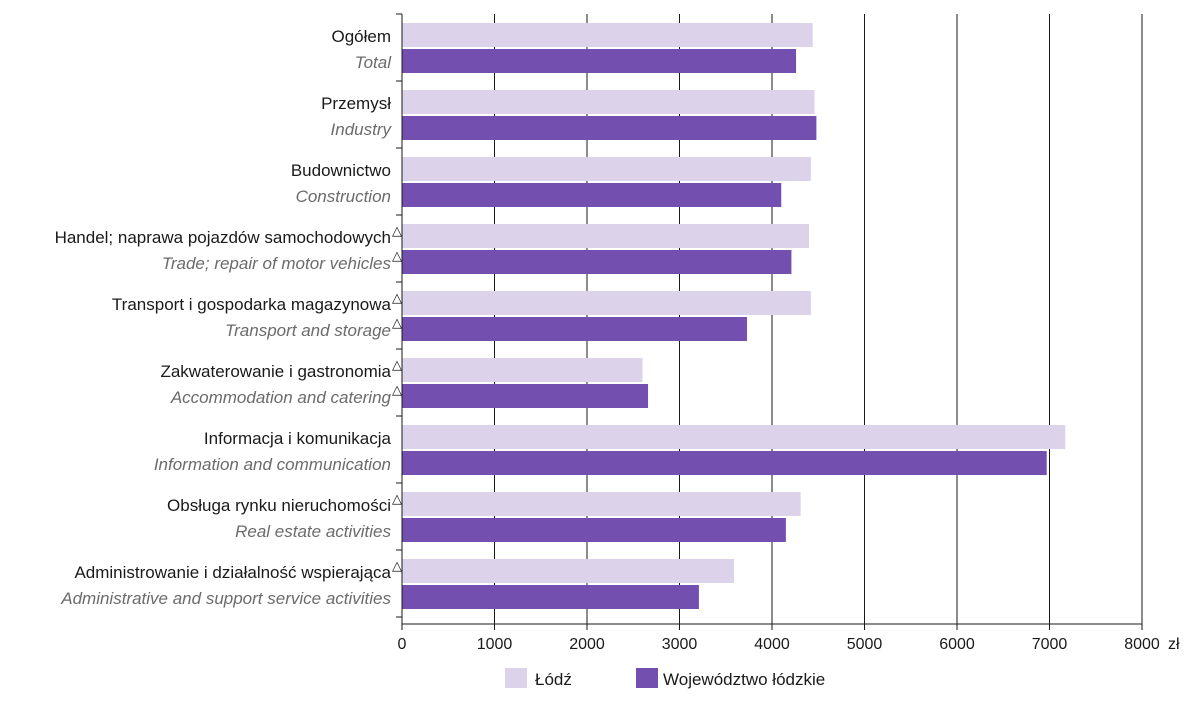  What do you see at coordinates (744, 679) in the screenshot?
I see `legend-label-wojewodztwo: Województwo łódzkie` at bounding box center [744, 679].